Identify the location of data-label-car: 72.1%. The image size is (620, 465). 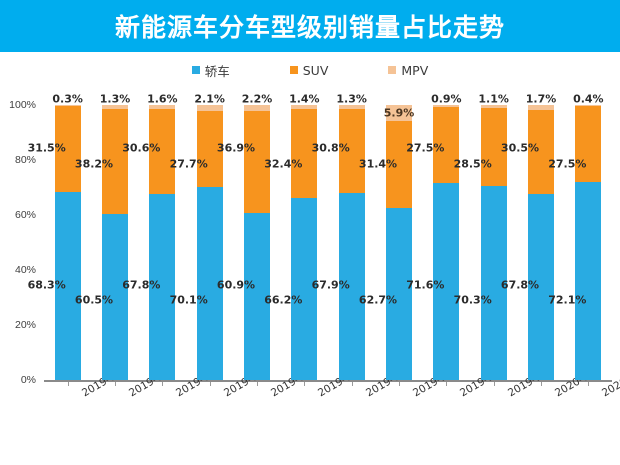
(567, 300).